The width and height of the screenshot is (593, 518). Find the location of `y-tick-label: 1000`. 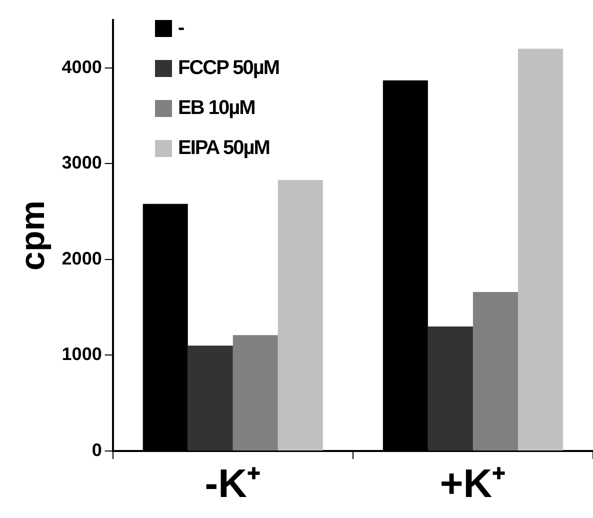

y-tick-label: 1000 is located at coordinates (82, 354).